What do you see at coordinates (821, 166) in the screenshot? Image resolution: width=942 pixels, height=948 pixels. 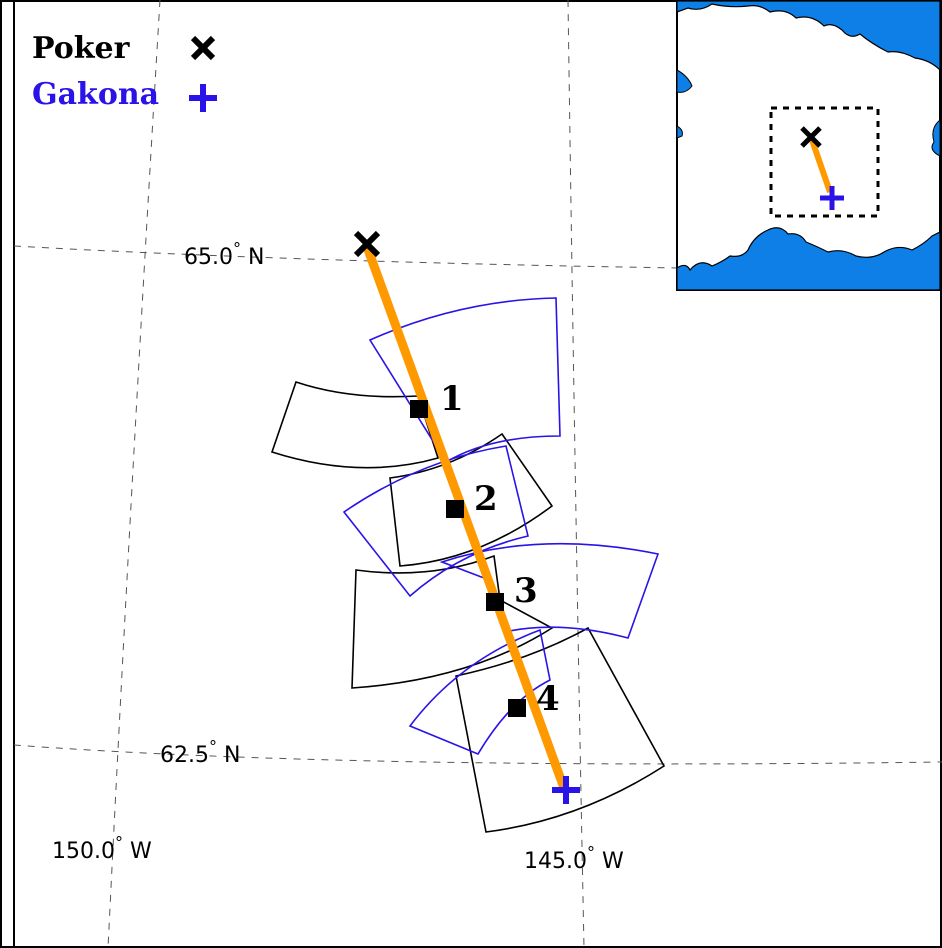 I see `inset-path-line` at bounding box center [821, 166].